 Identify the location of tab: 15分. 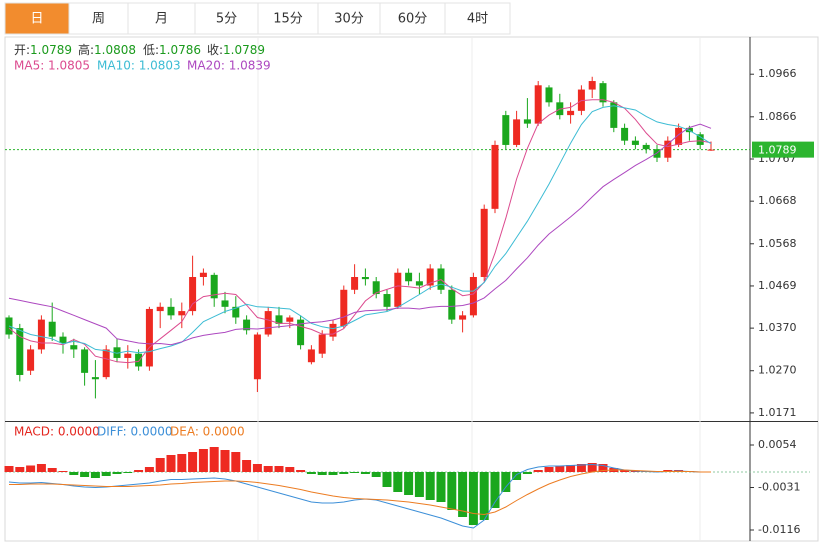
(288, 18).